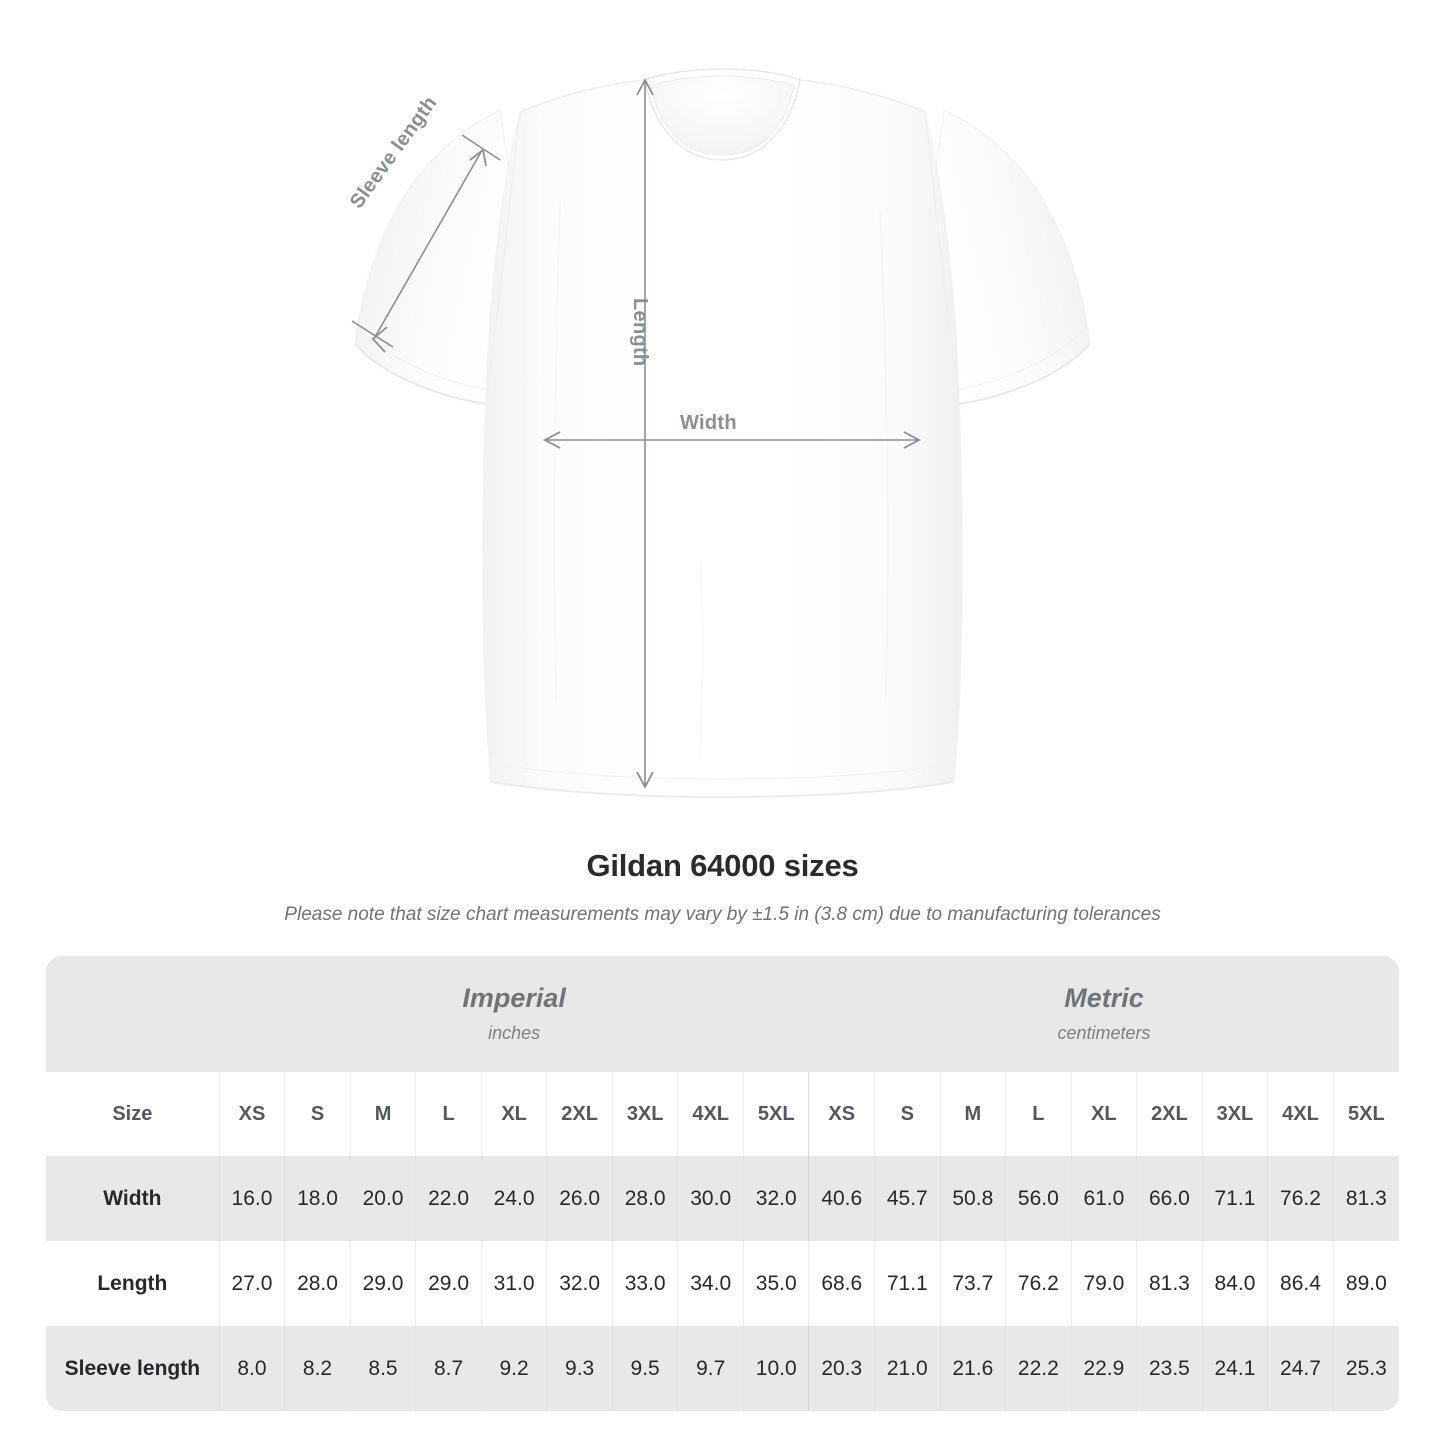 The width and height of the screenshot is (1445, 1445). I want to click on cell-metric-m: 73.7, so click(972, 1283).